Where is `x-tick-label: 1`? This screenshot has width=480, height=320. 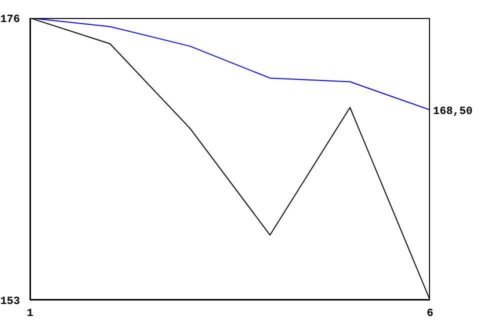
x-tick-label: 1 is located at coordinates (30, 314).